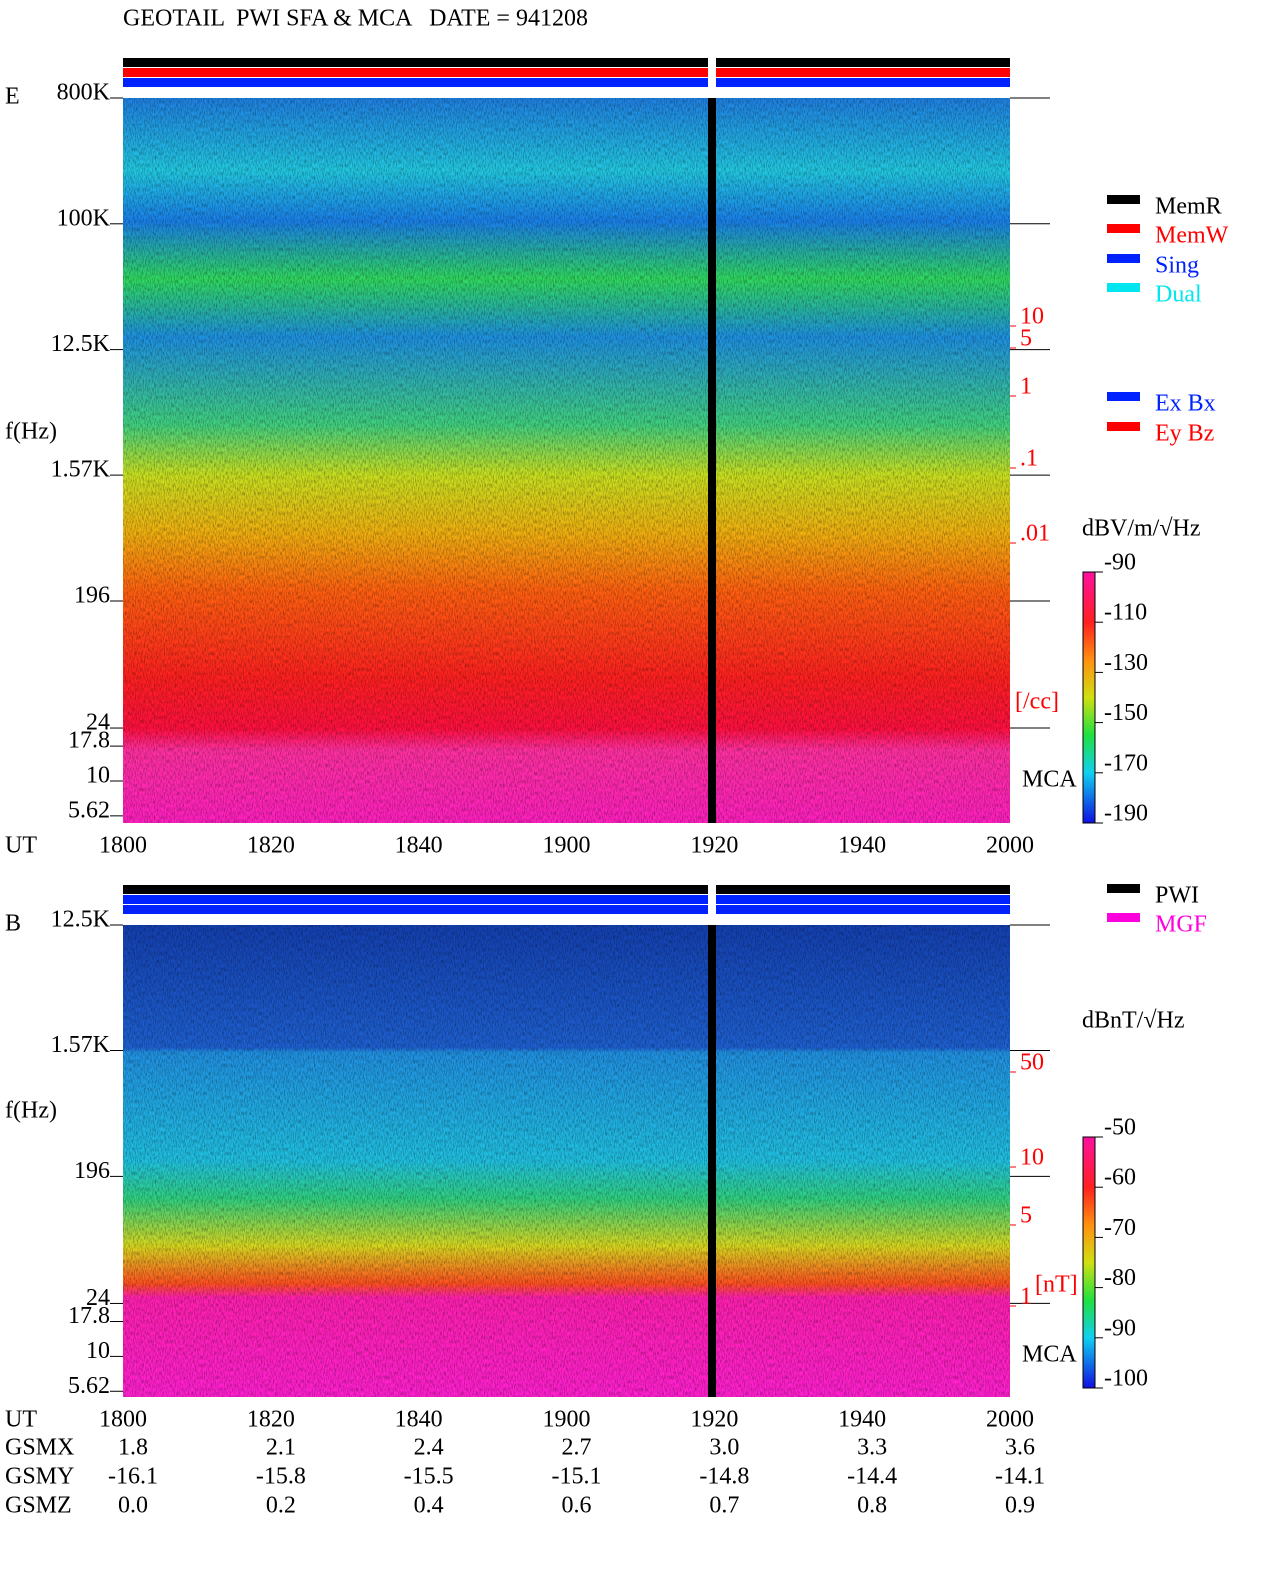 Image resolution: width=1280 pixels, height=1593 pixels. What do you see at coordinates (1120, 1228) in the screenshot?
I see `colorbar-tick-label: -70` at bounding box center [1120, 1228].